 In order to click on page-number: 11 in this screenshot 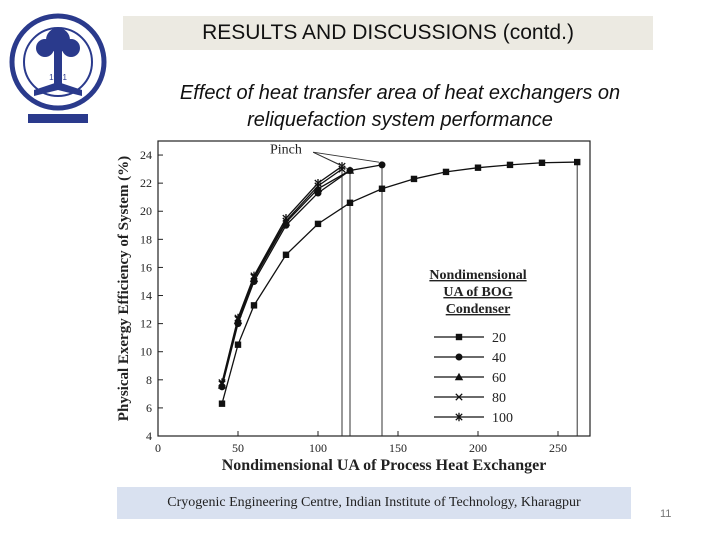, I will do `click(666, 514)`.